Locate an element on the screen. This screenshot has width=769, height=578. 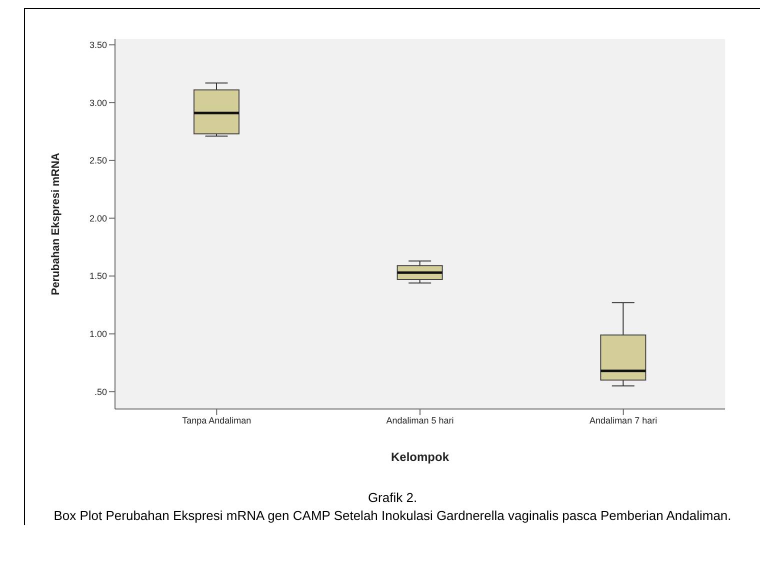
y-tick-label: 3.50 is located at coordinates (98, 45).